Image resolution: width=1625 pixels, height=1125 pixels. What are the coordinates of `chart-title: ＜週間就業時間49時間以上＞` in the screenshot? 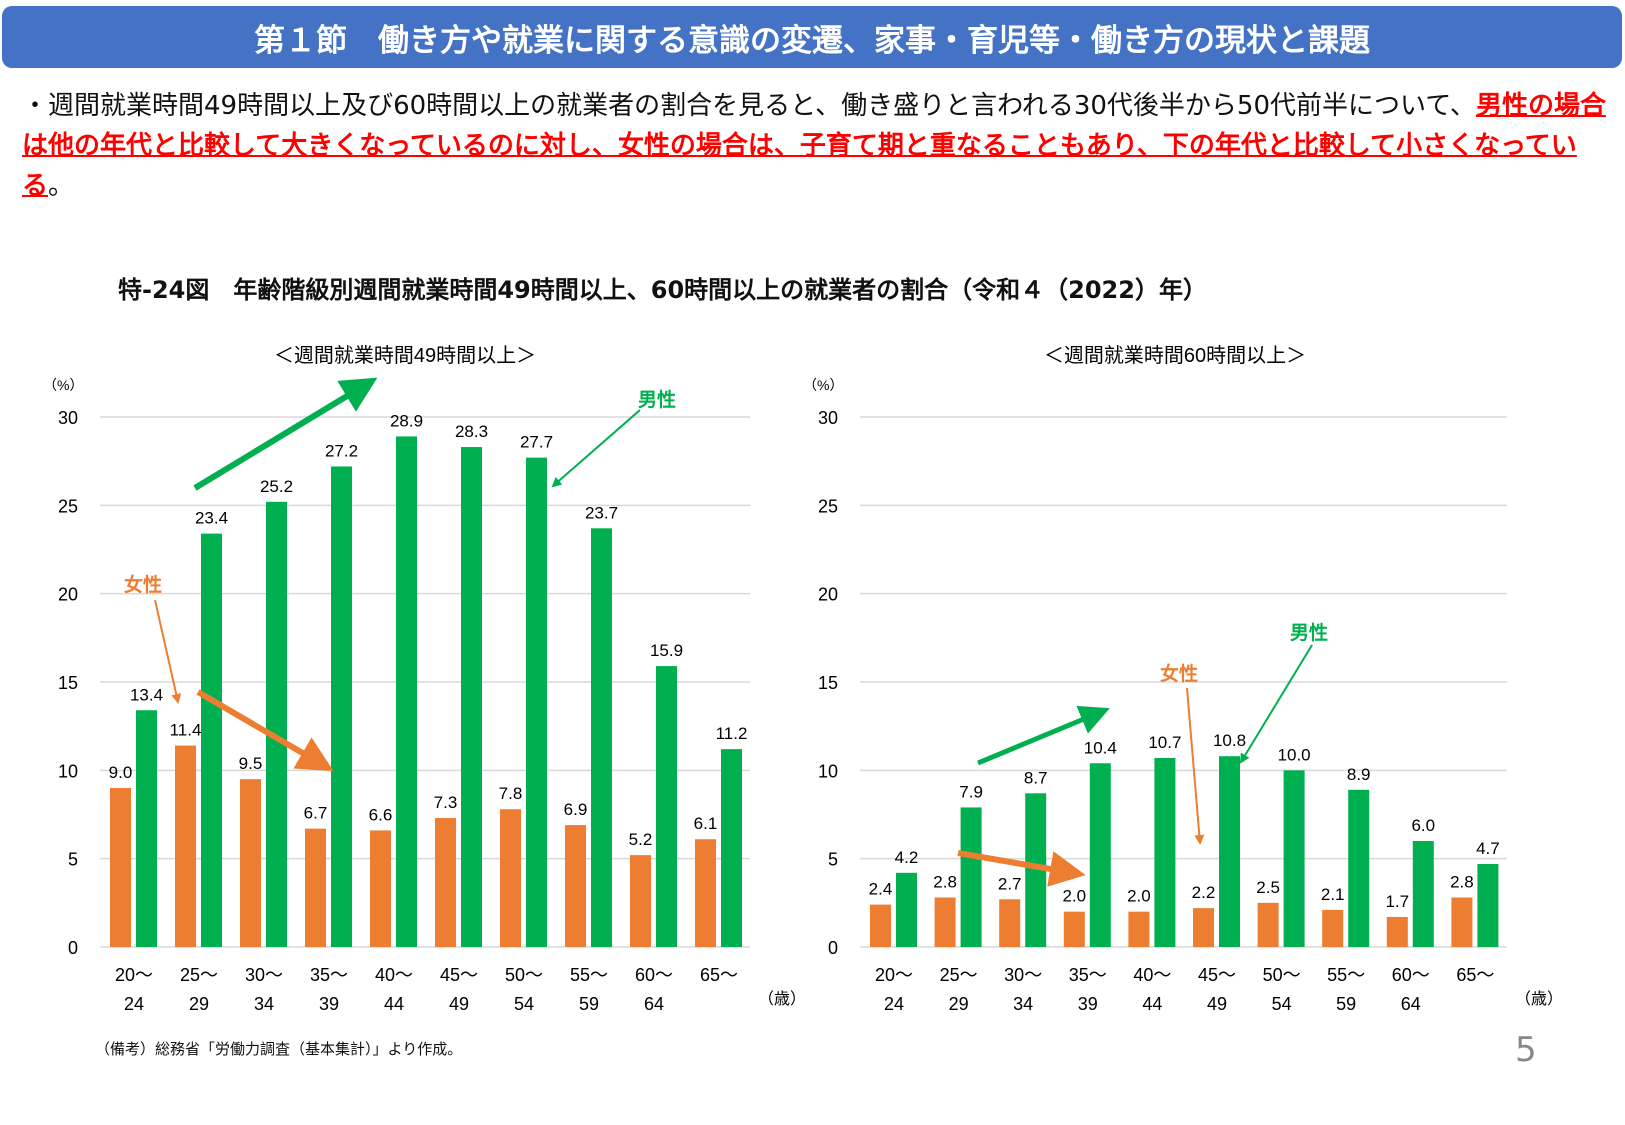 It's located at (405, 355).